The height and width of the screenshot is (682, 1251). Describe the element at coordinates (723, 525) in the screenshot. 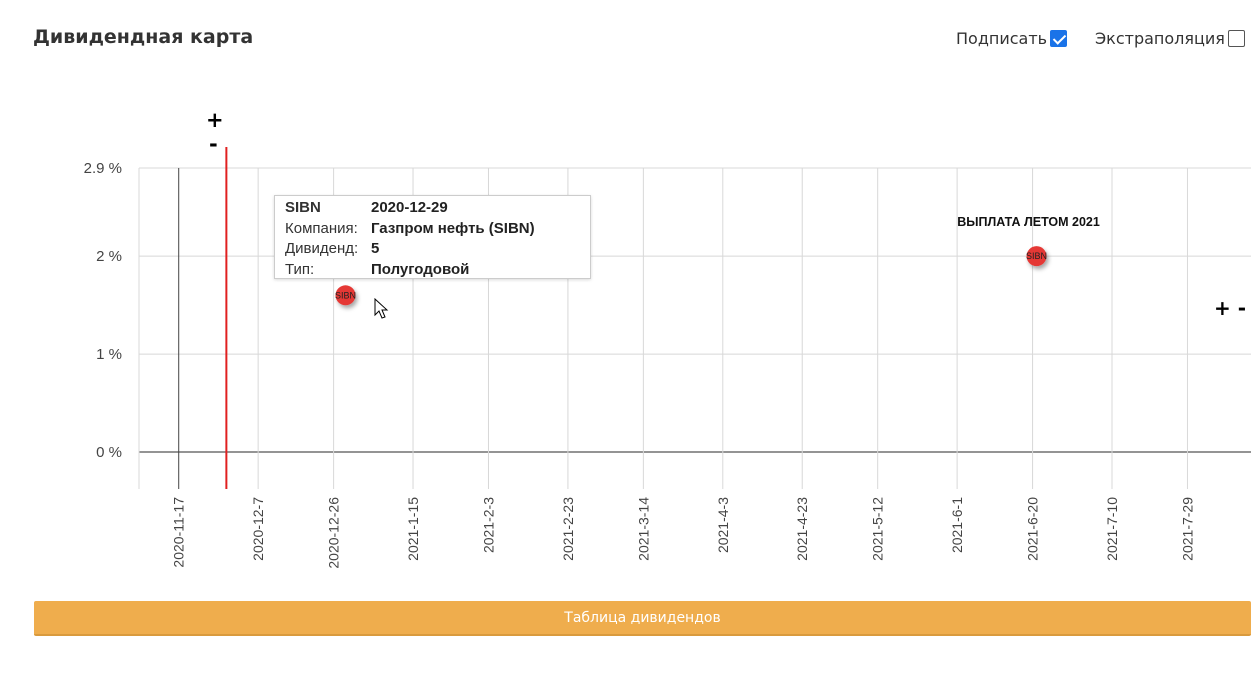

I see `x-tick-label: 2021-4-3` at that location.